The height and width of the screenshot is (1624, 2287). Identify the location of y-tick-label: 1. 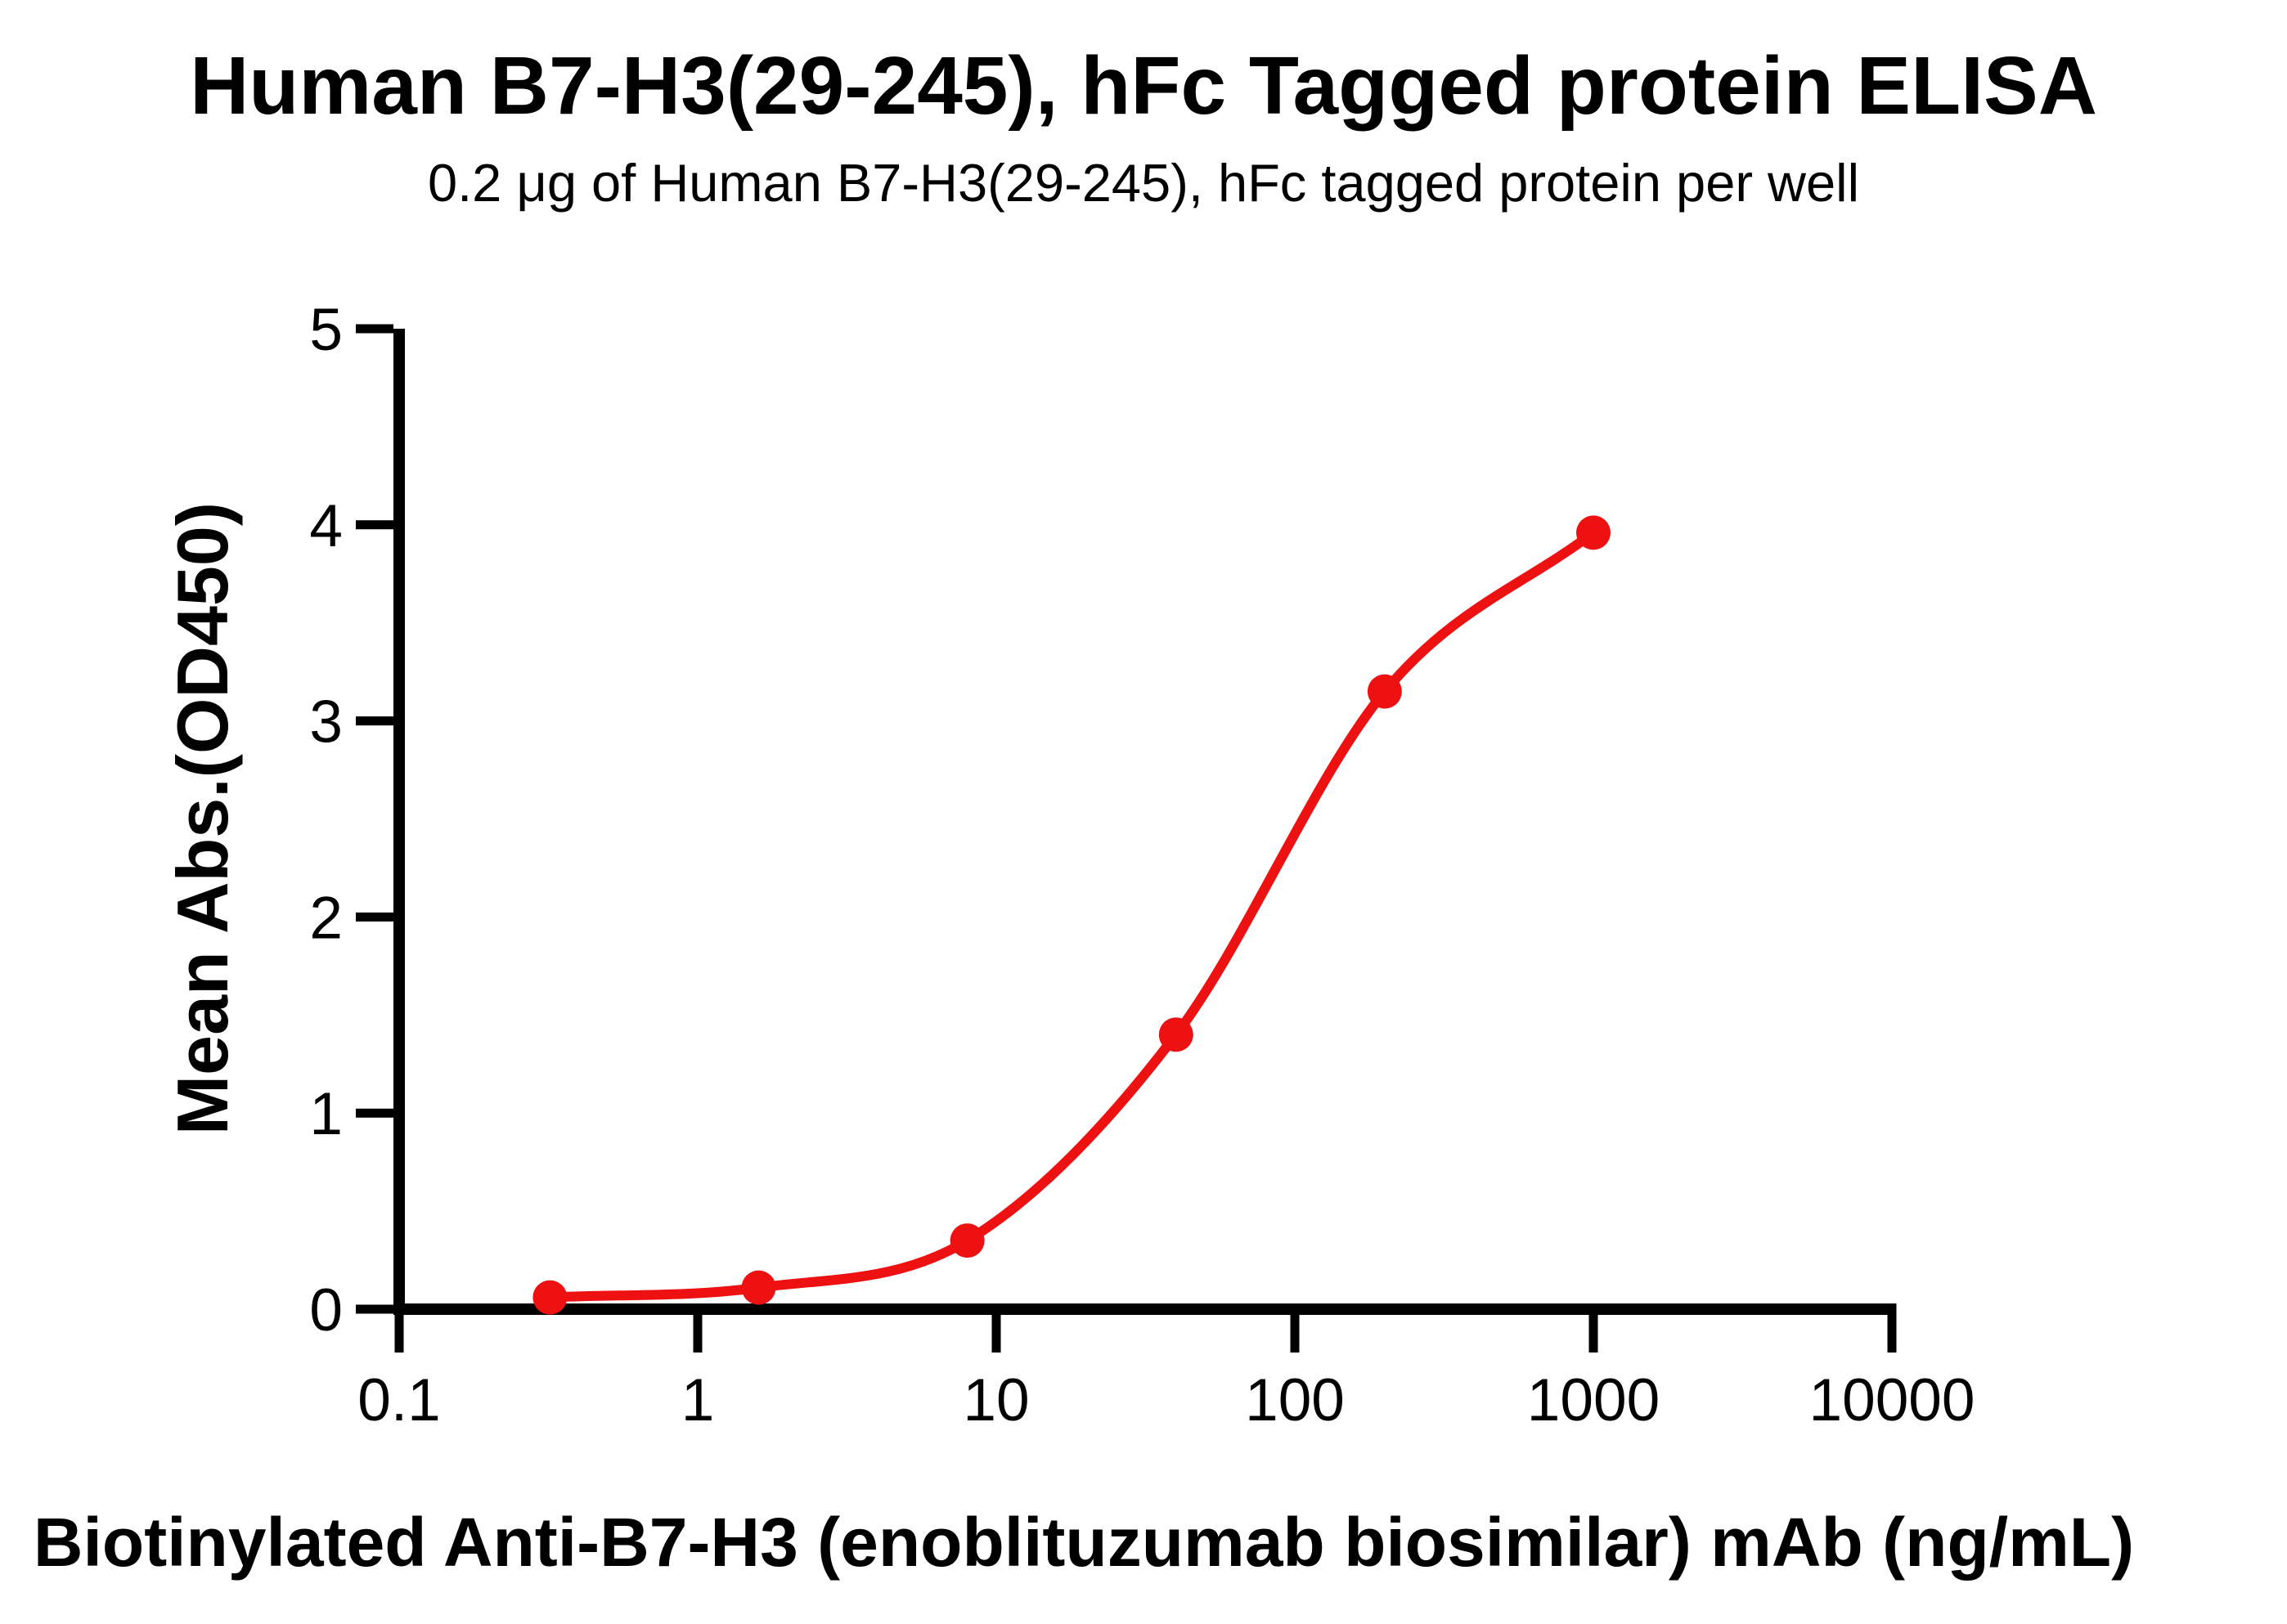
(326, 1114).